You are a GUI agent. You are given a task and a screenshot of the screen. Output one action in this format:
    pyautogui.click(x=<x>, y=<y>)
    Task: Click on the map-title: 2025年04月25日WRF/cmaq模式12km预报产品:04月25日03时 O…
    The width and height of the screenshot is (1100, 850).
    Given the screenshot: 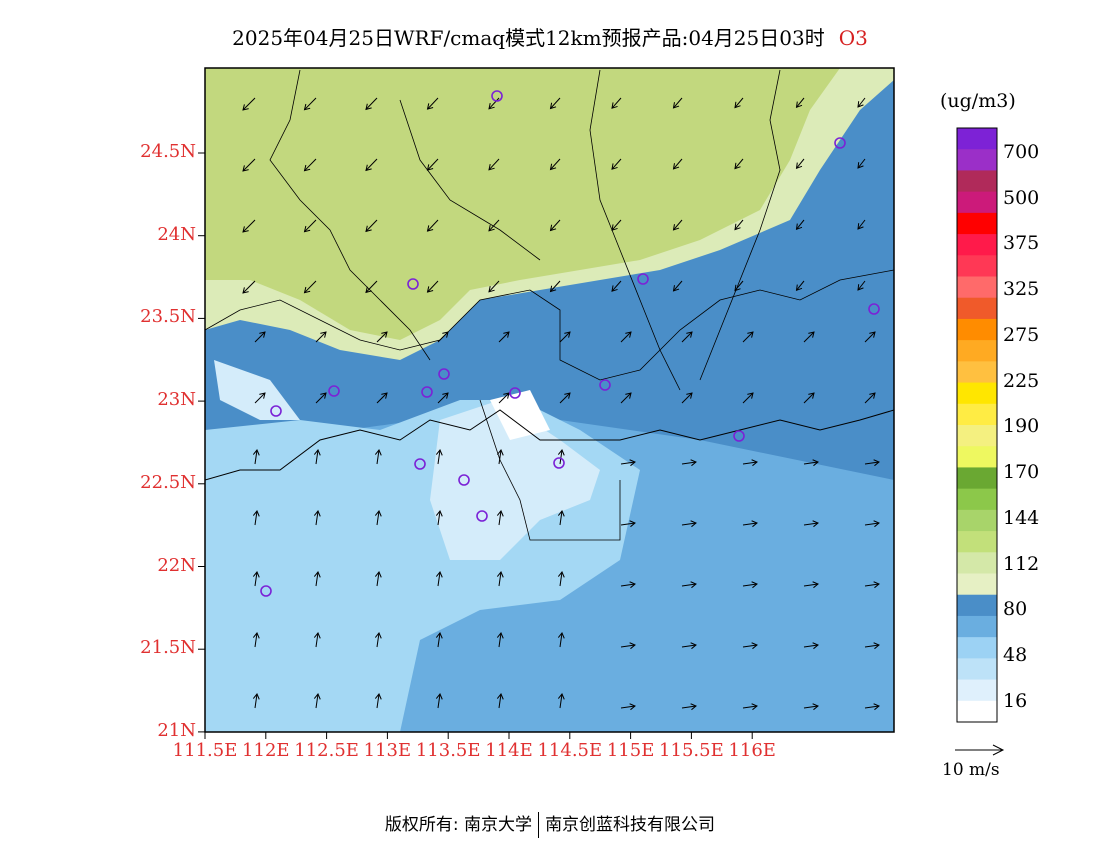 What is the action you would take?
    pyautogui.click(x=550, y=36)
    